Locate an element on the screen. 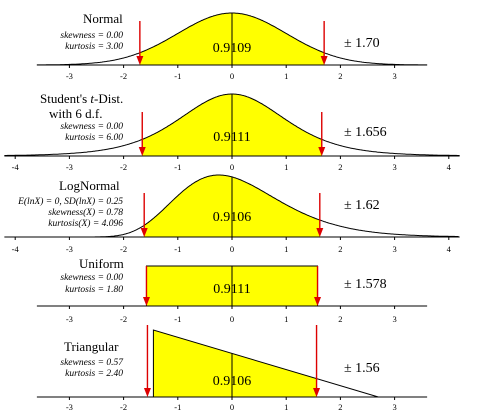 The width and height of the screenshot is (481, 420). triangular-density-fill is located at coordinates (235, 363).